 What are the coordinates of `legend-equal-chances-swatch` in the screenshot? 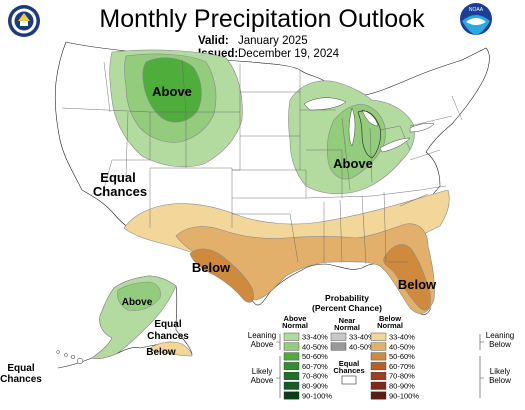 It's located at (349, 380).